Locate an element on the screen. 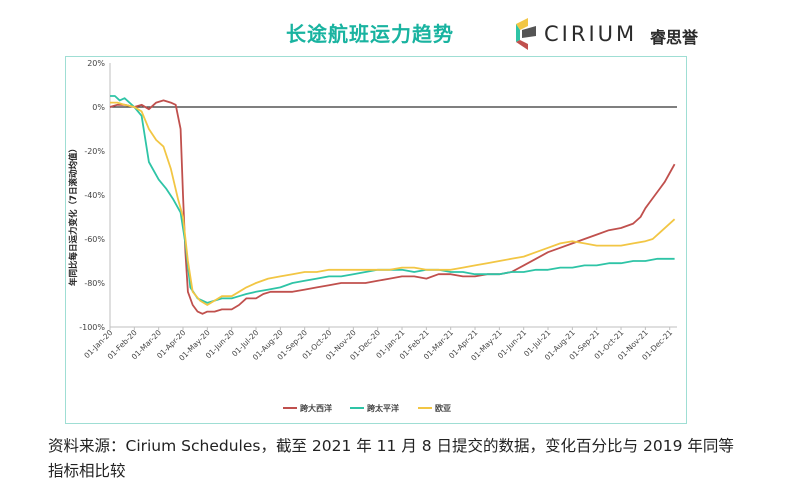  y-tick-label: -60% is located at coordinates (94, 239).